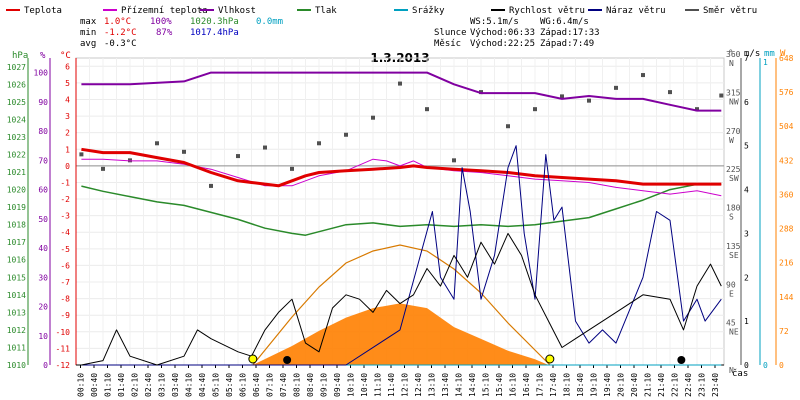  What do you see at coordinates (733, 169) in the screenshot?
I see `tick-dir: 225` at bounding box center [733, 169].